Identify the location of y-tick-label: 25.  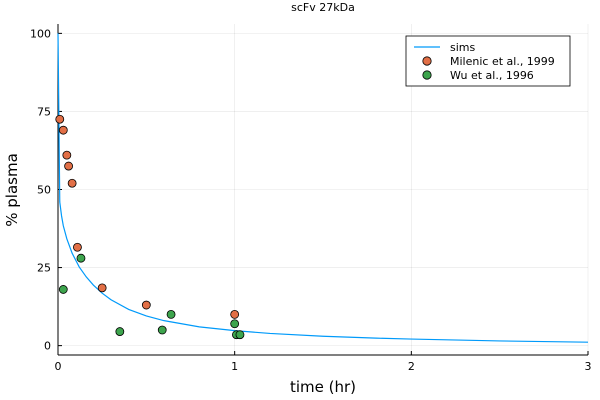
(44, 268).